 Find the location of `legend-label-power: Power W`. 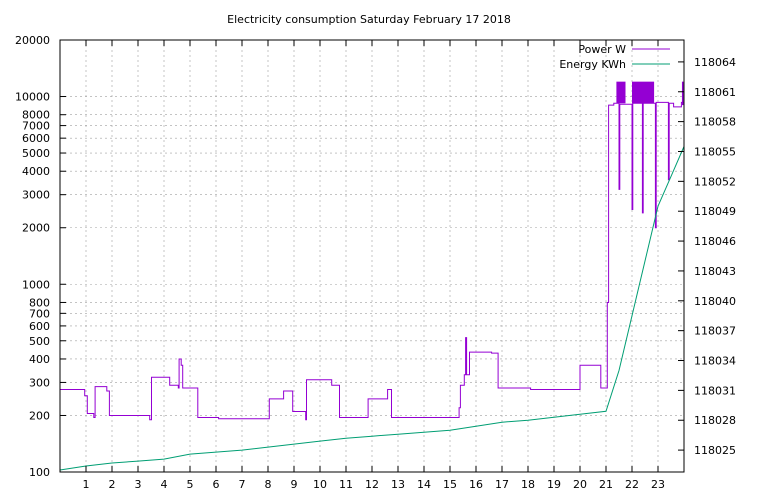

legend-label-power: Power W is located at coordinates (602, 49).